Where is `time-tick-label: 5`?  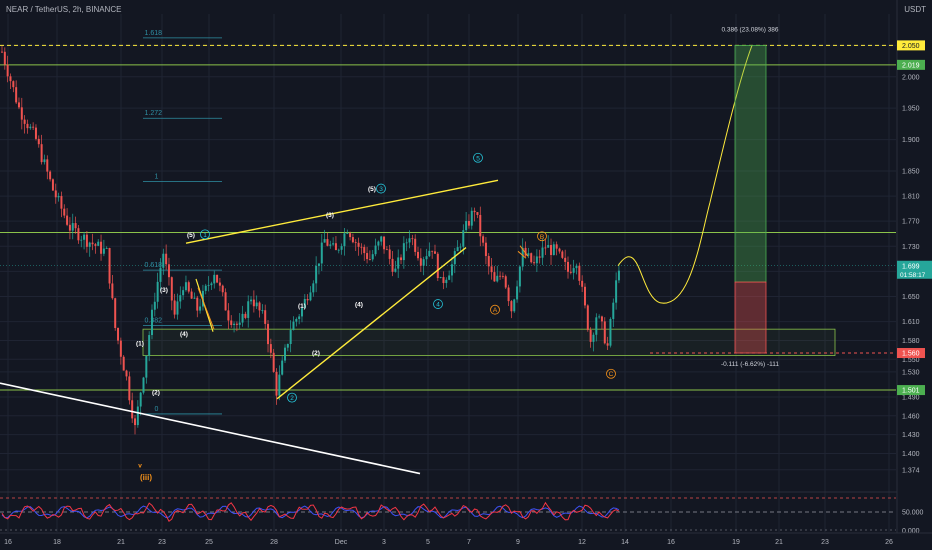 time-tick-label: 5 is located at coordinates (428, 542).